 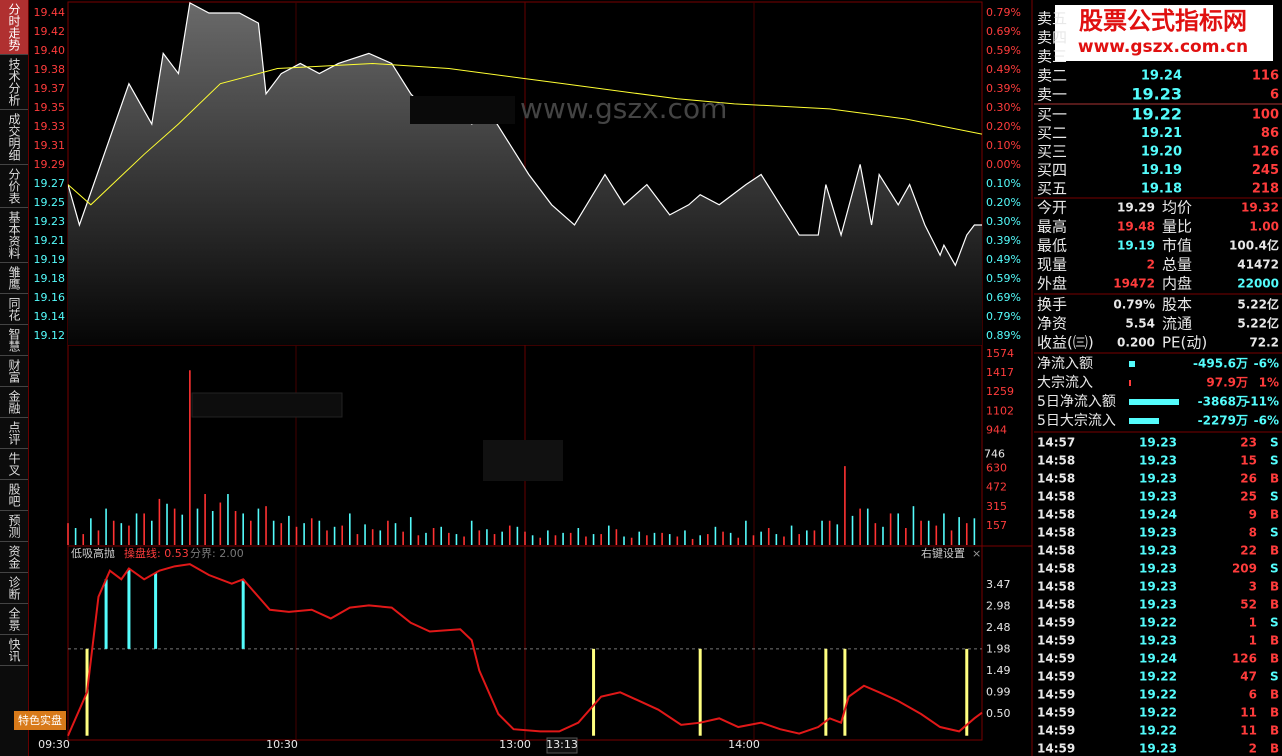 What do you see at coordinates (14, 495) in the screenshot?
I see `sidebar-tab: 股吧` at bounding box center [14, 495].